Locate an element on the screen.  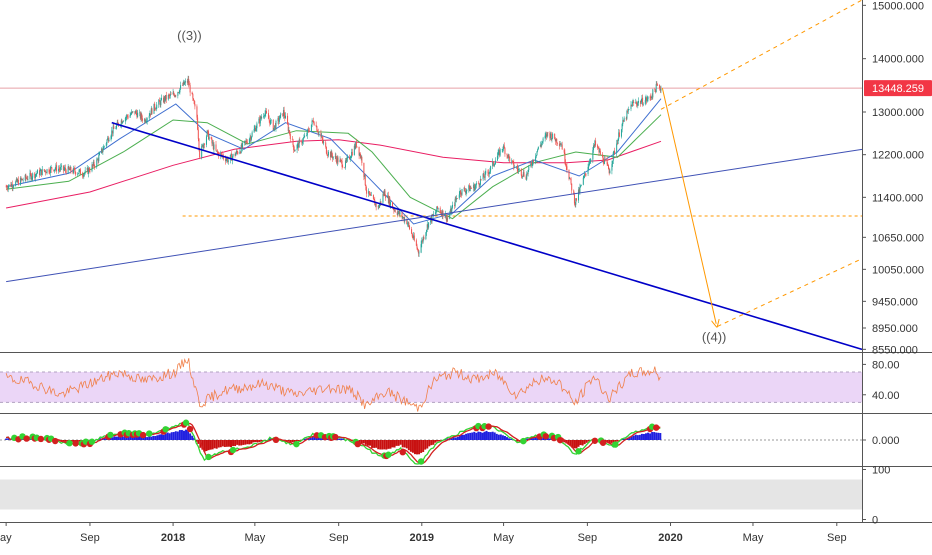
wave-label-1: ((4)) is located at coordinates (714, 336).